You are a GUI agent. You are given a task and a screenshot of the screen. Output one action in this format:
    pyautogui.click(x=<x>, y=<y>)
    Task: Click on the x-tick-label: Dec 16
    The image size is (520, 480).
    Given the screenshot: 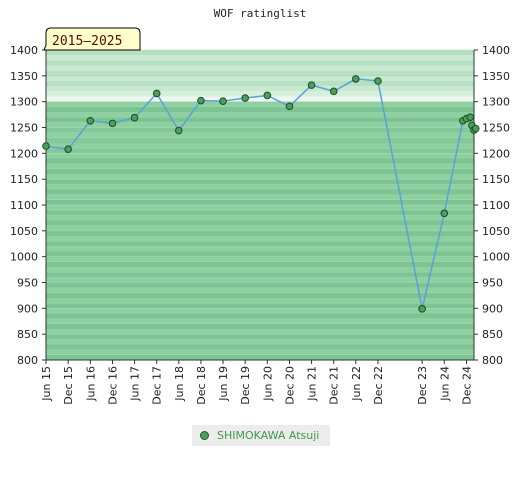 What is the action you would take?
    pyautogui.click(x=113, y=385)
    